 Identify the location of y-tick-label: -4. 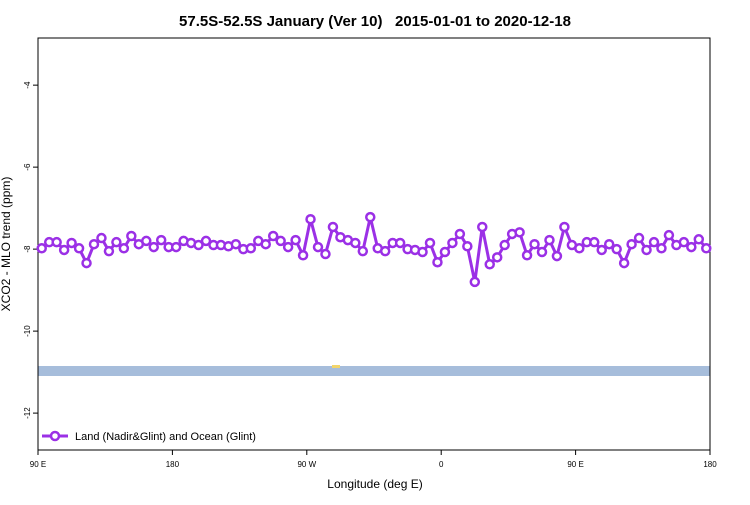
(27, 85).